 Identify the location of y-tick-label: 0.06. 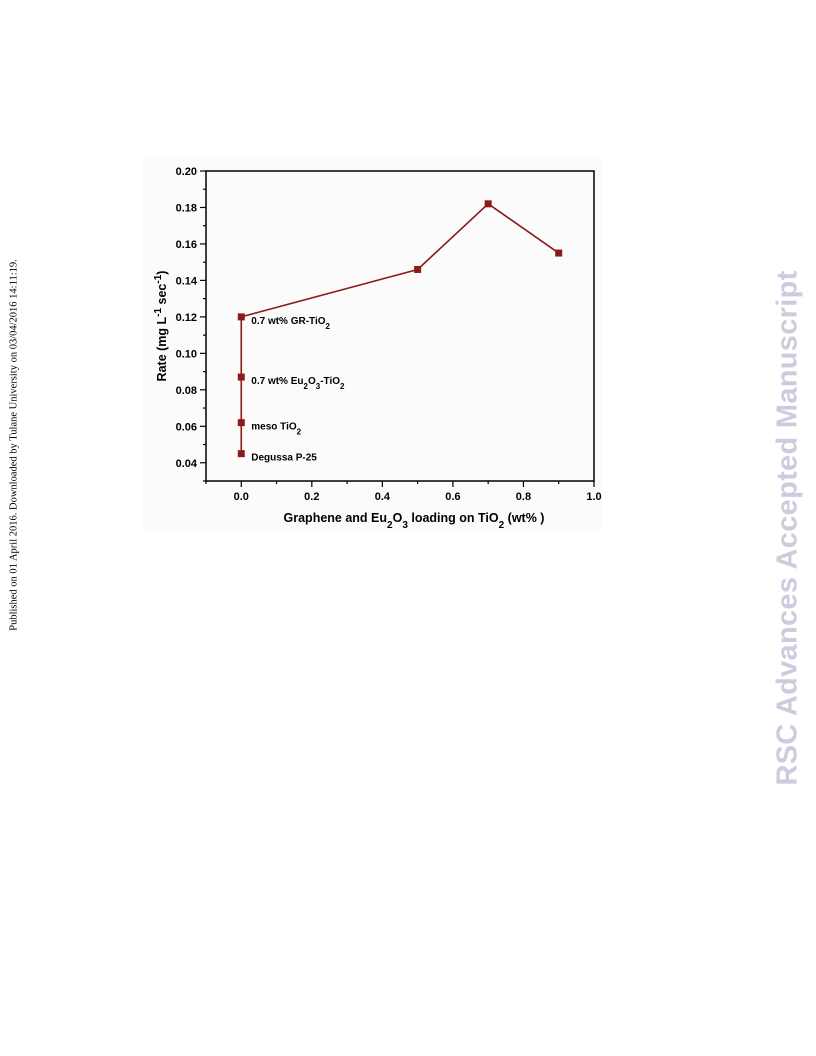
(186, 427).